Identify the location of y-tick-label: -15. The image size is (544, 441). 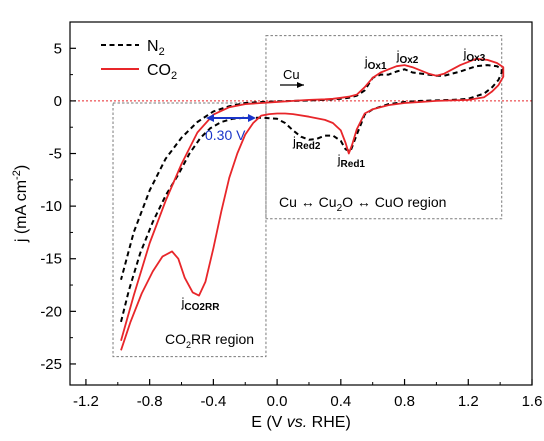
(51, 259).